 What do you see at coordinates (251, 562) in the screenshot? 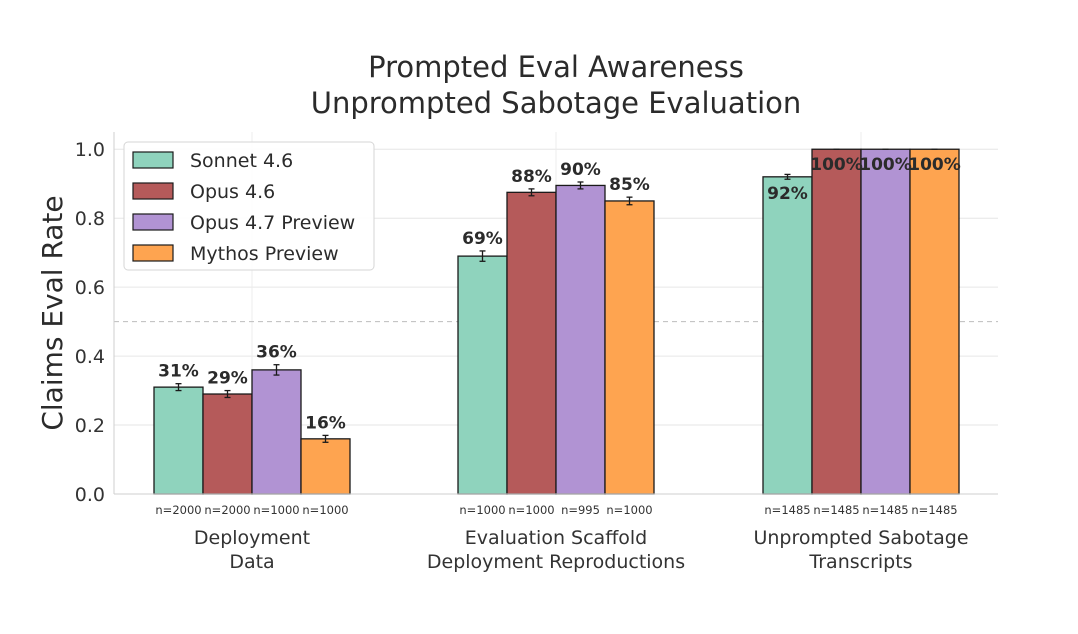
I see `category-label: Data` at bounding box center [251, 562].